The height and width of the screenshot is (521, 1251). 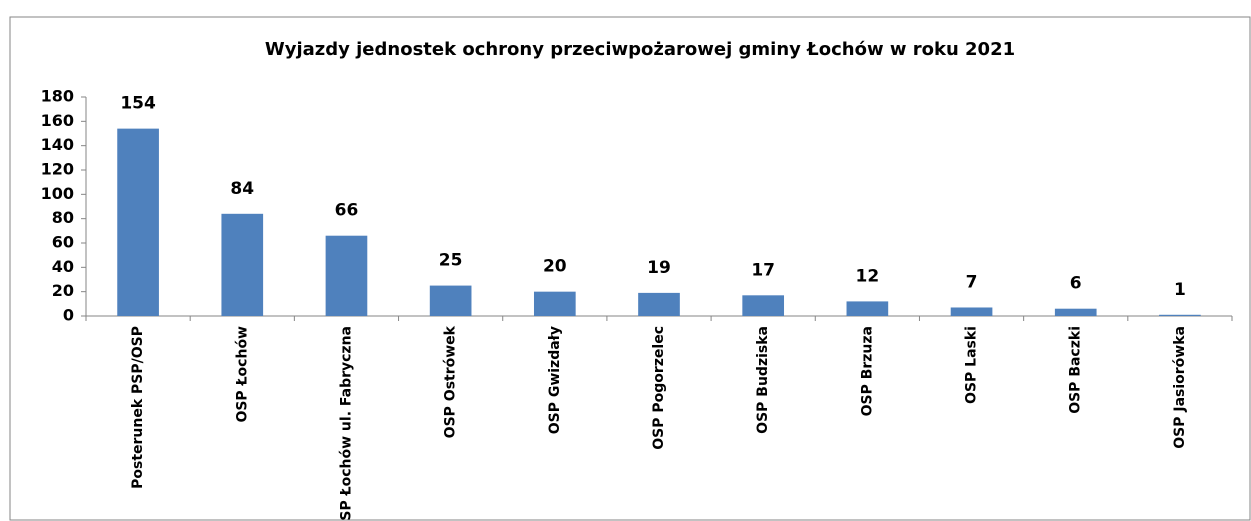 What do you see at coordinates (868, 276) in the screenshot?
I see `data-label: 12` at bounding box center [868, 276].